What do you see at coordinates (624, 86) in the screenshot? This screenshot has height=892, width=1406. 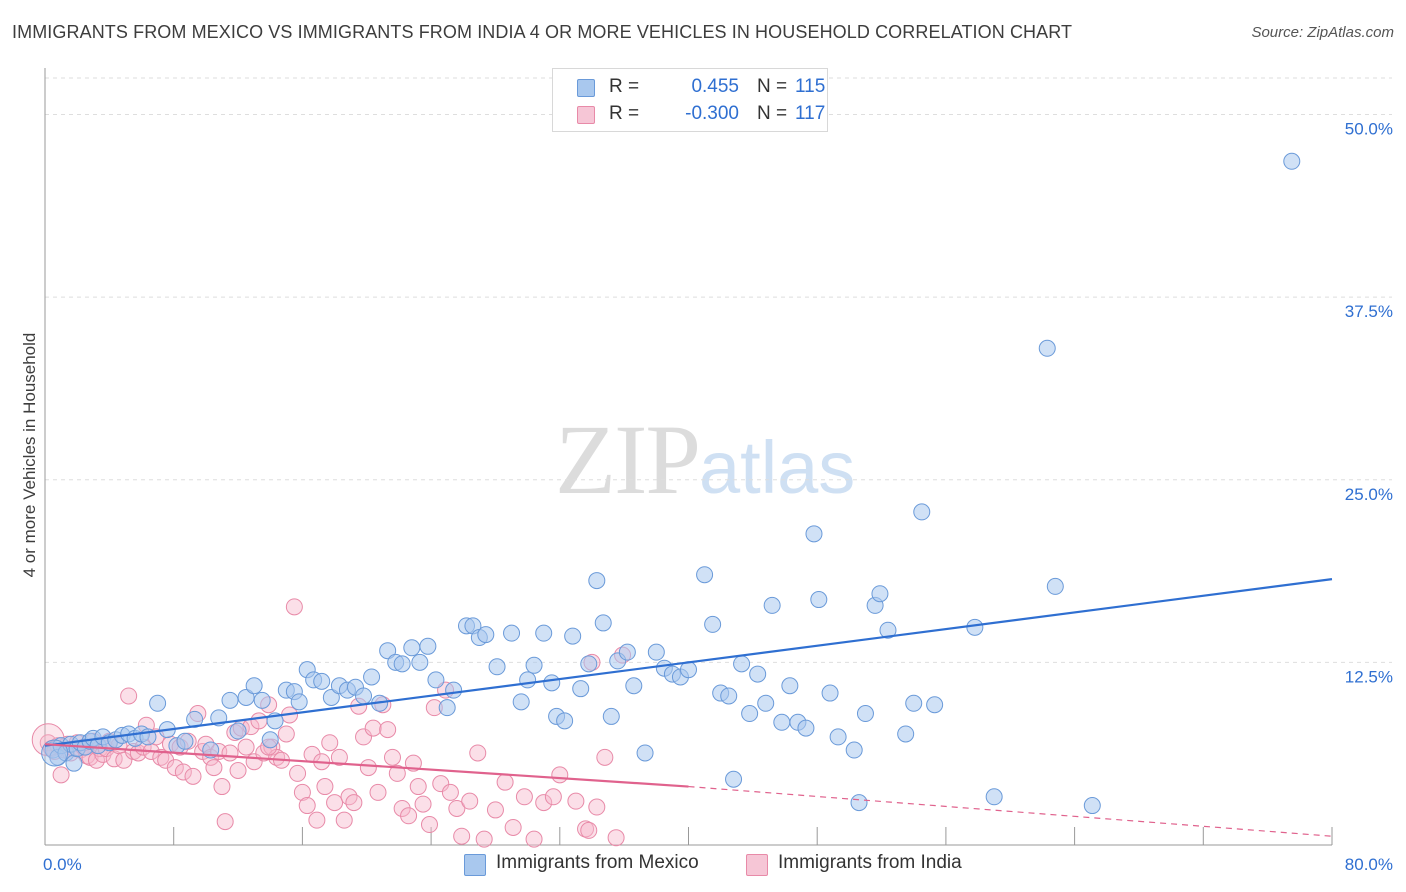 I see `r-label: R =` at bounding box center [624, 86].